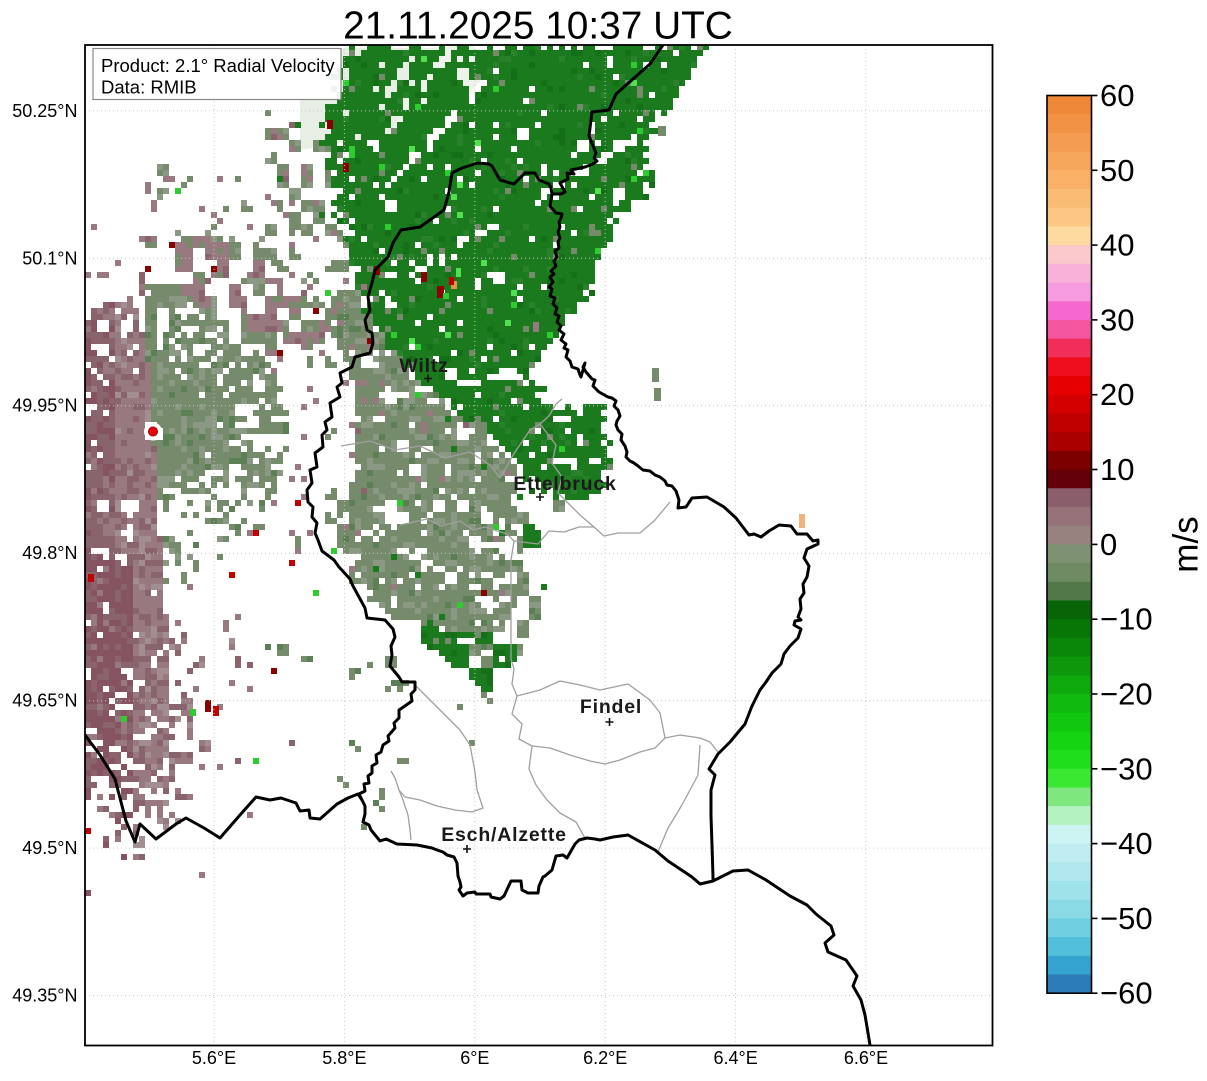  What do you see at coordinates (1117, 319) in the screenshot?
I see `svg-text: 30` at bounding box center [1117, 319].